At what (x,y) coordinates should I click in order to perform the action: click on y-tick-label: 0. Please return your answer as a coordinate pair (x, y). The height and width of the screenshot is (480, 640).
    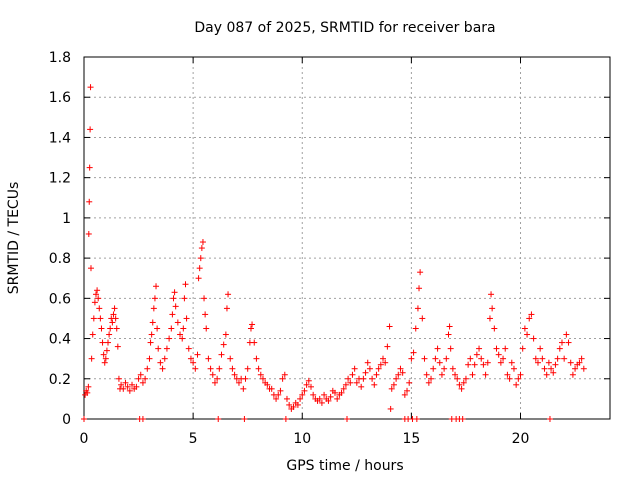
    Looking at the image, I should click on (66, 420).